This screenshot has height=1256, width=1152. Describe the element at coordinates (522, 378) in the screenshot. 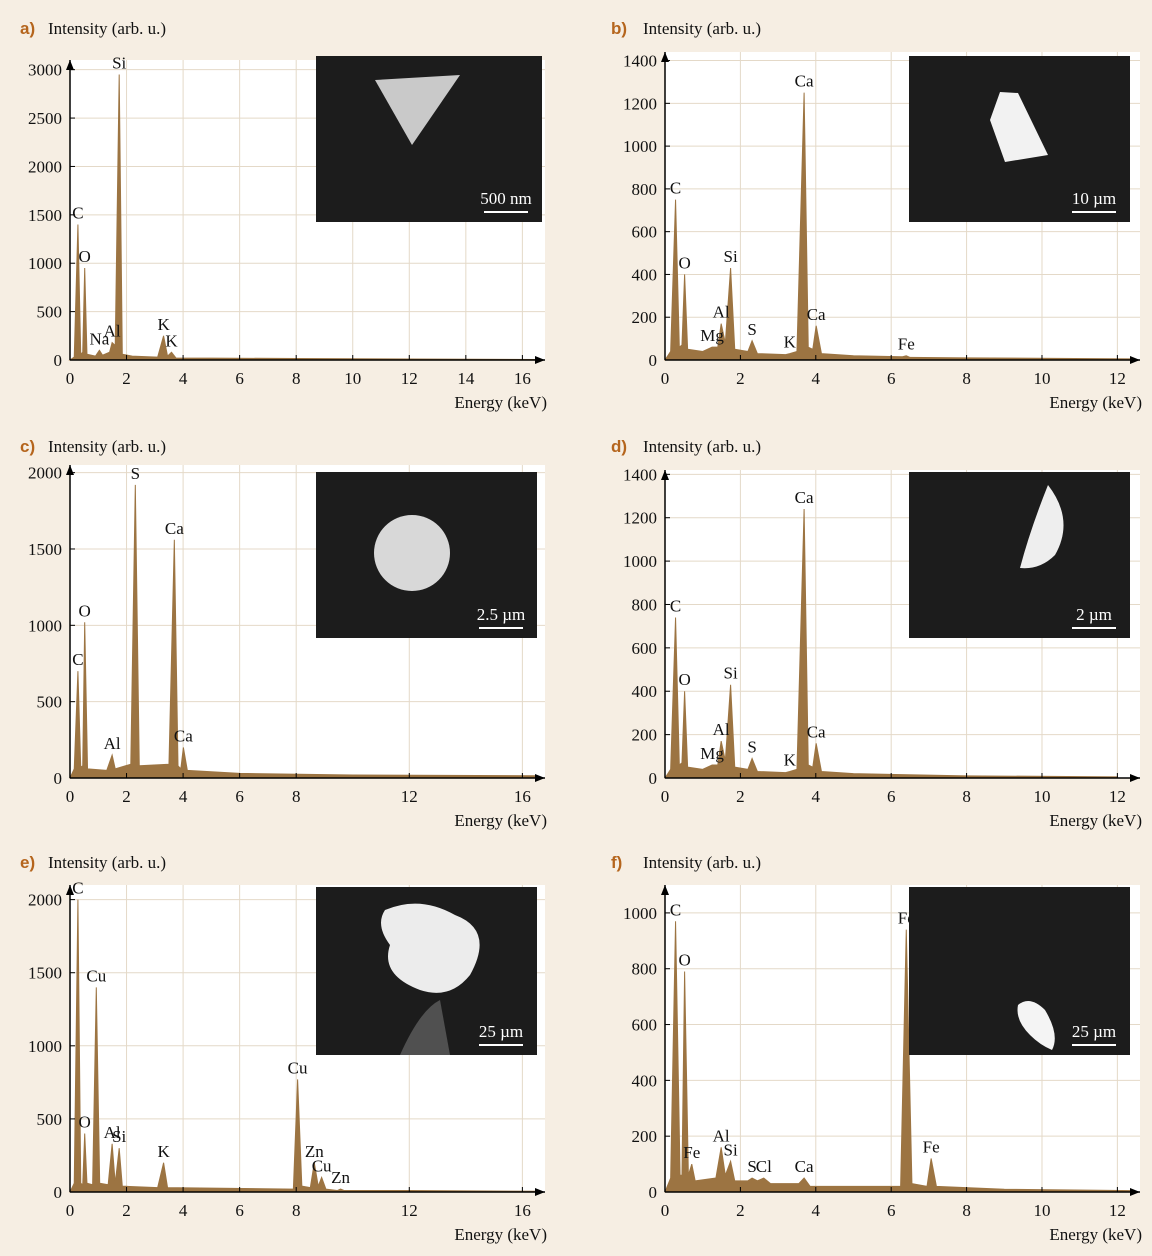

I see `x-tick-label: 16` at that location.